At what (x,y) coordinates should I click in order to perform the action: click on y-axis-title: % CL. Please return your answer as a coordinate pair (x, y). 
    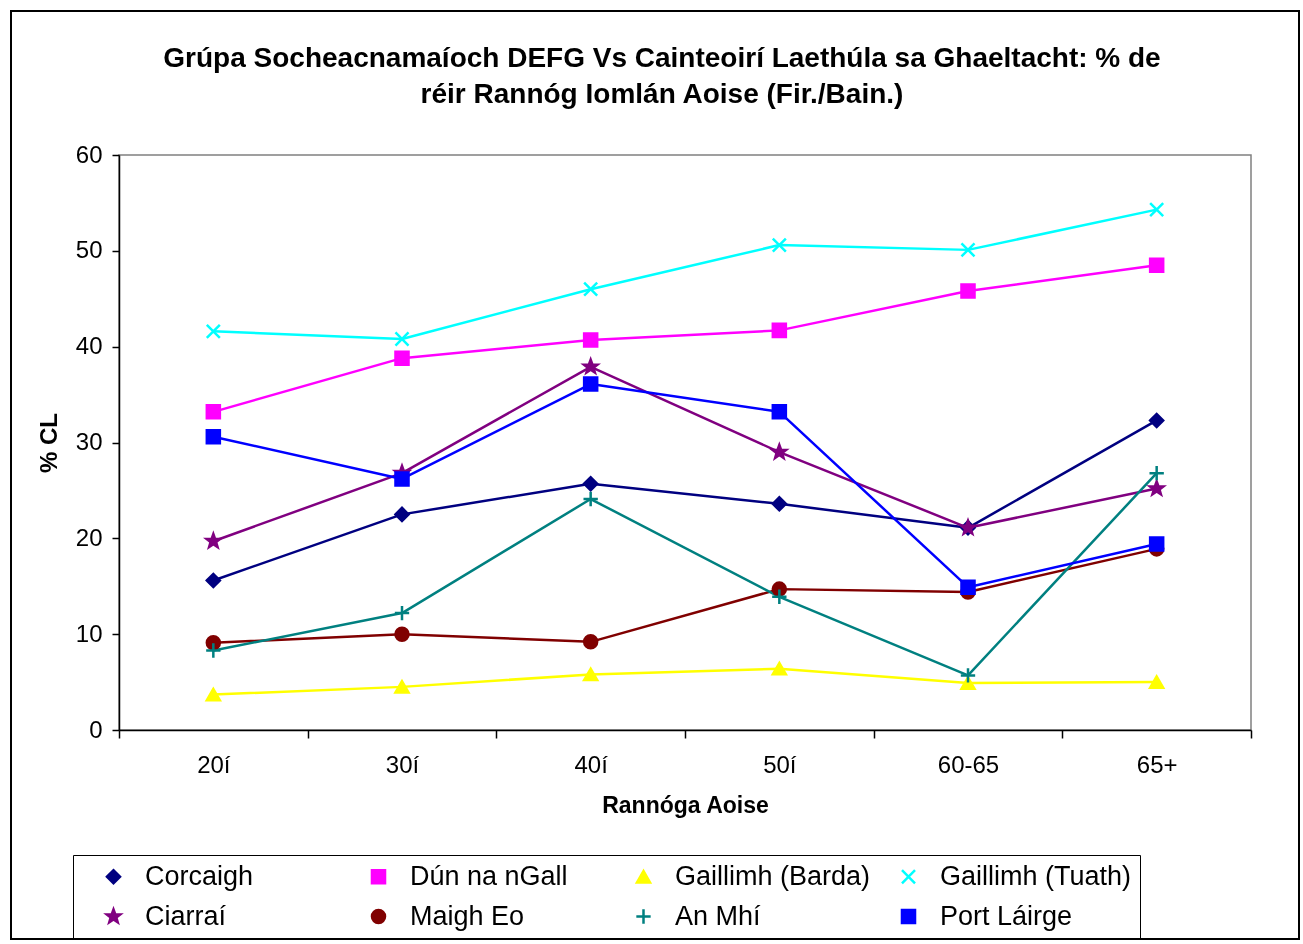
    Looking at the image, I should click on (48, 443).